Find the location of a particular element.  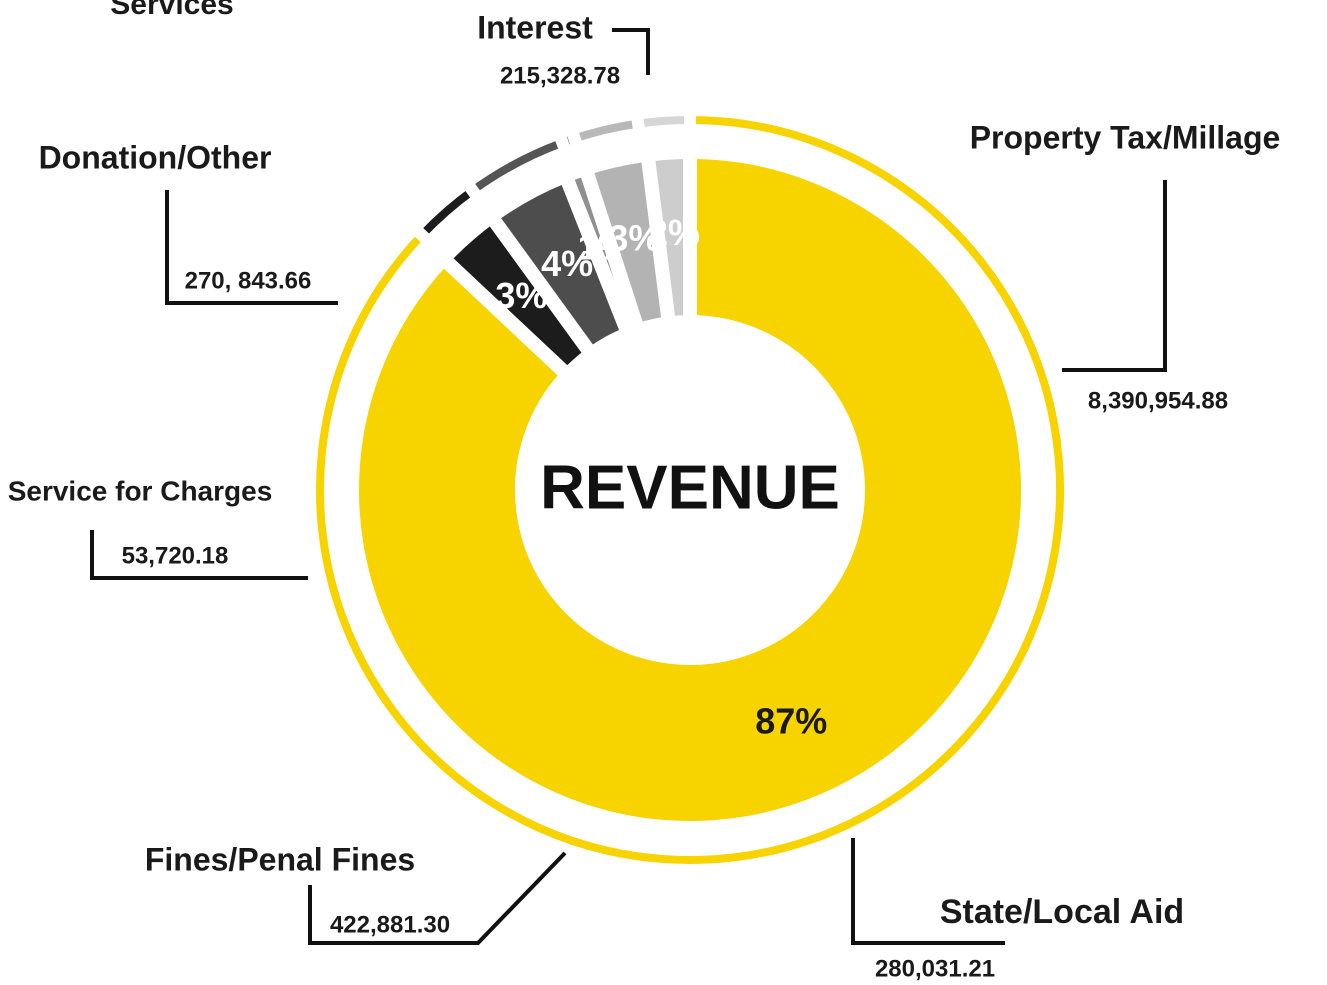

category-label: Property Tax/Millage is located at coordinates (1125, 137).